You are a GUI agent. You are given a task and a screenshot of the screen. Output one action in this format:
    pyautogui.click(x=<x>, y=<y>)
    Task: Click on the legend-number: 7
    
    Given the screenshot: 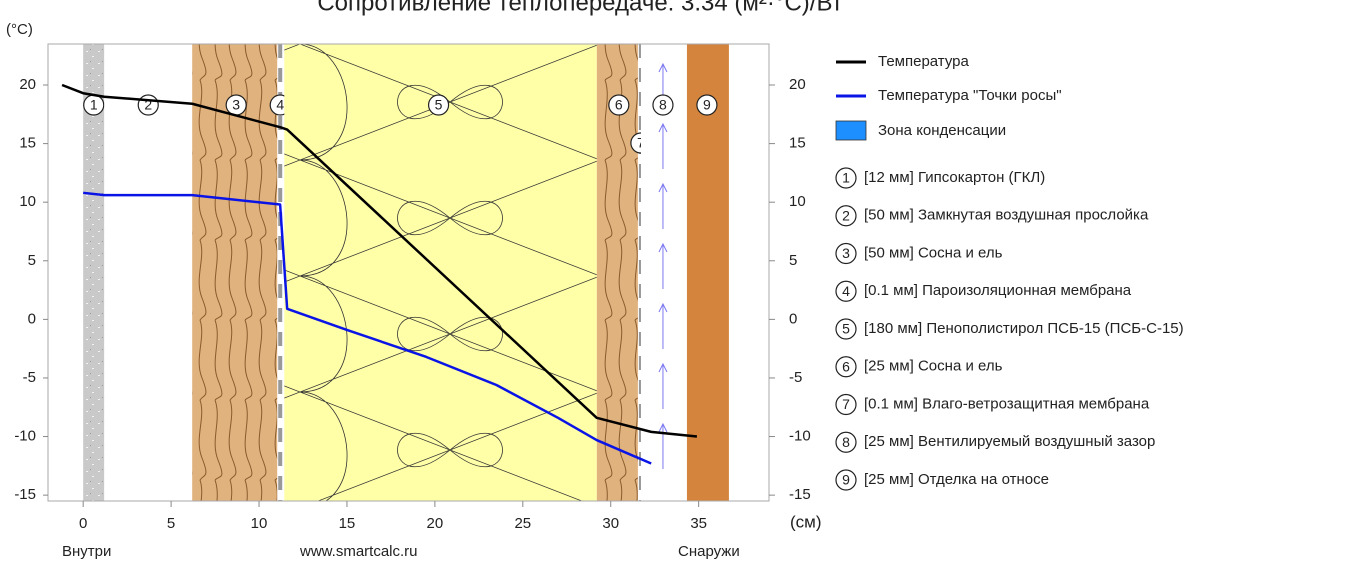 What is the action you would take?
    pyautogui.click(x=846, y=404)
    